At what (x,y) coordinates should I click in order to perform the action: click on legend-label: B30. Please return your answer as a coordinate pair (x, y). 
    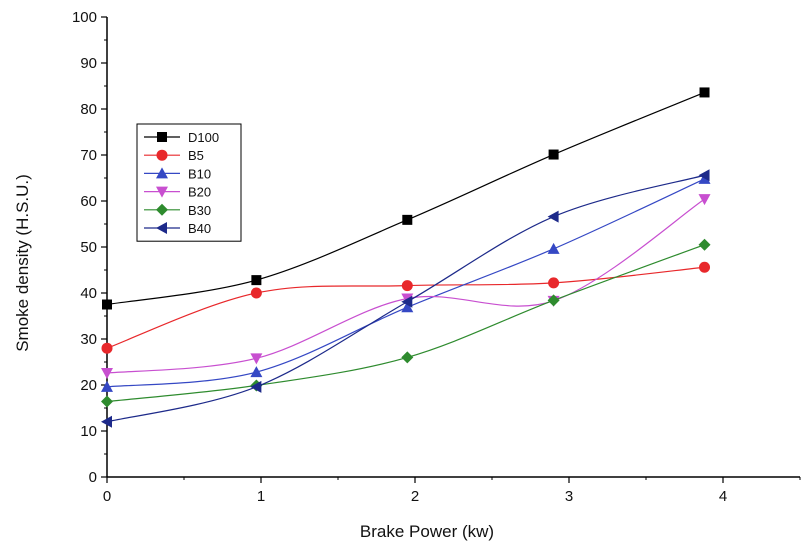
    Looking at the image, I should click on (199, 210).